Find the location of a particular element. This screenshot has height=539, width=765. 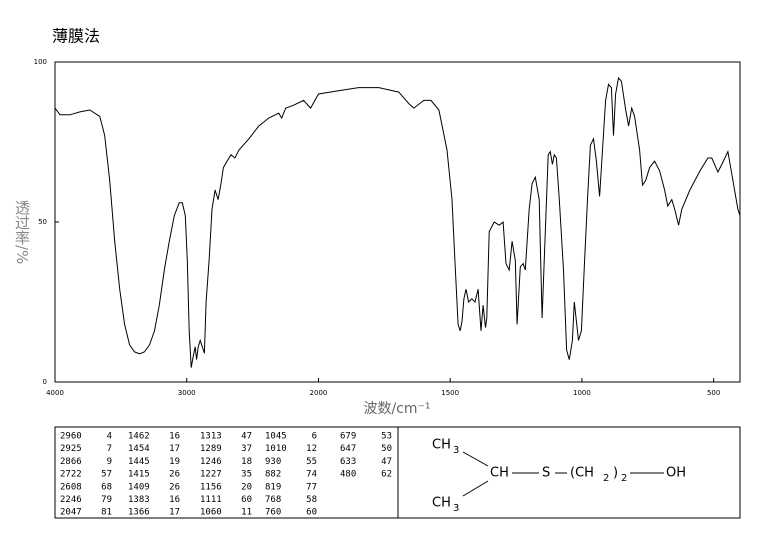

peak-transmittance: 79 is located at coordinates (106, 500).